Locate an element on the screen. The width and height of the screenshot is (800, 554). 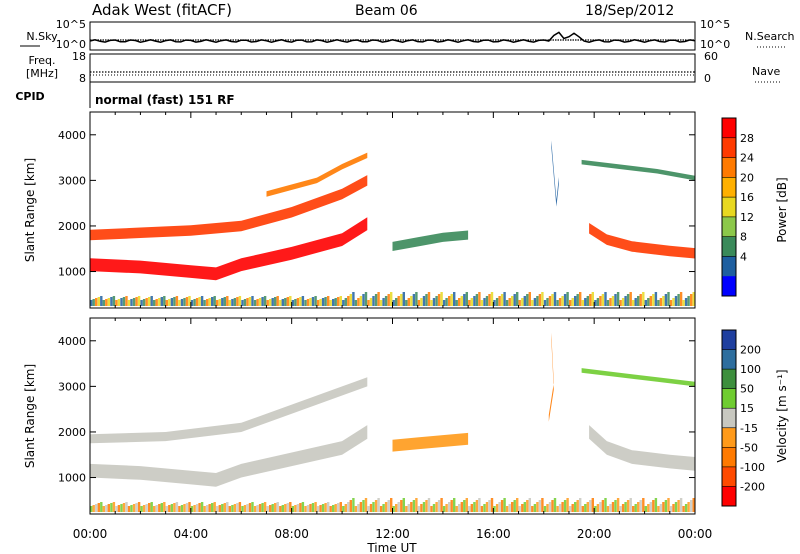
power-ytick-label: 3000 is located at coordinates (72, 180).